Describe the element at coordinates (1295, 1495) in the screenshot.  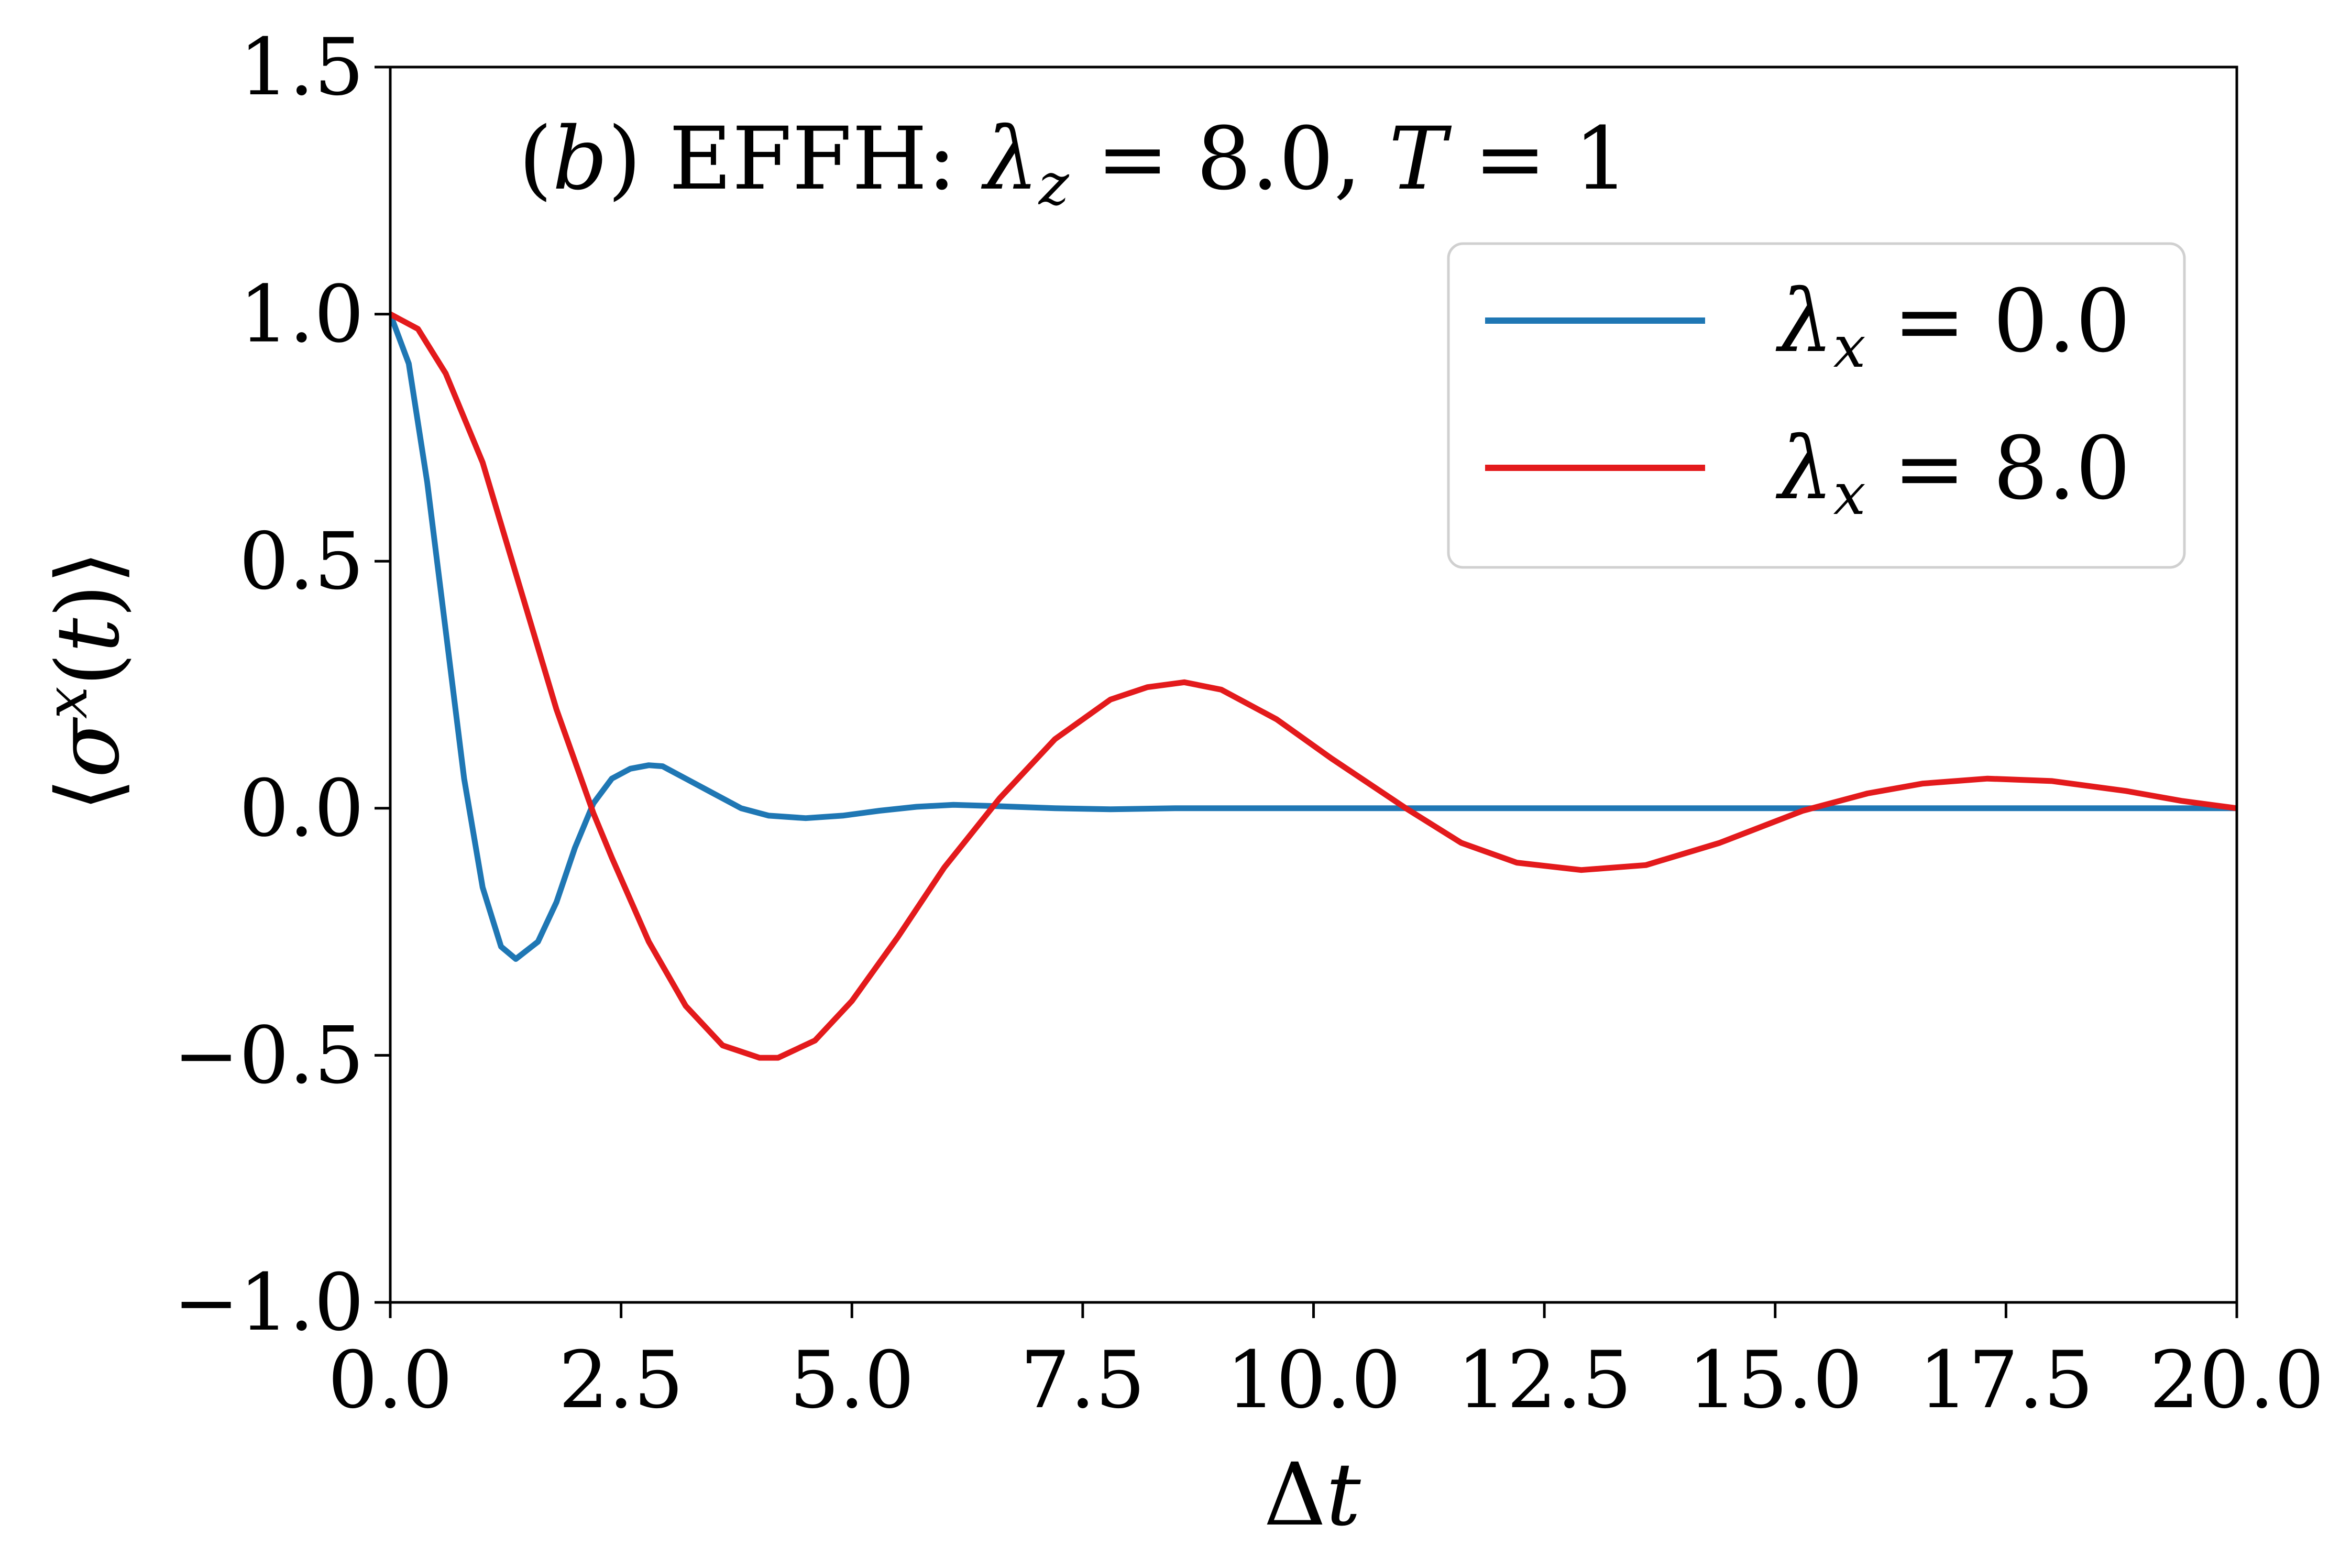
I see `x-axis-label-delta: Δ` at that location.